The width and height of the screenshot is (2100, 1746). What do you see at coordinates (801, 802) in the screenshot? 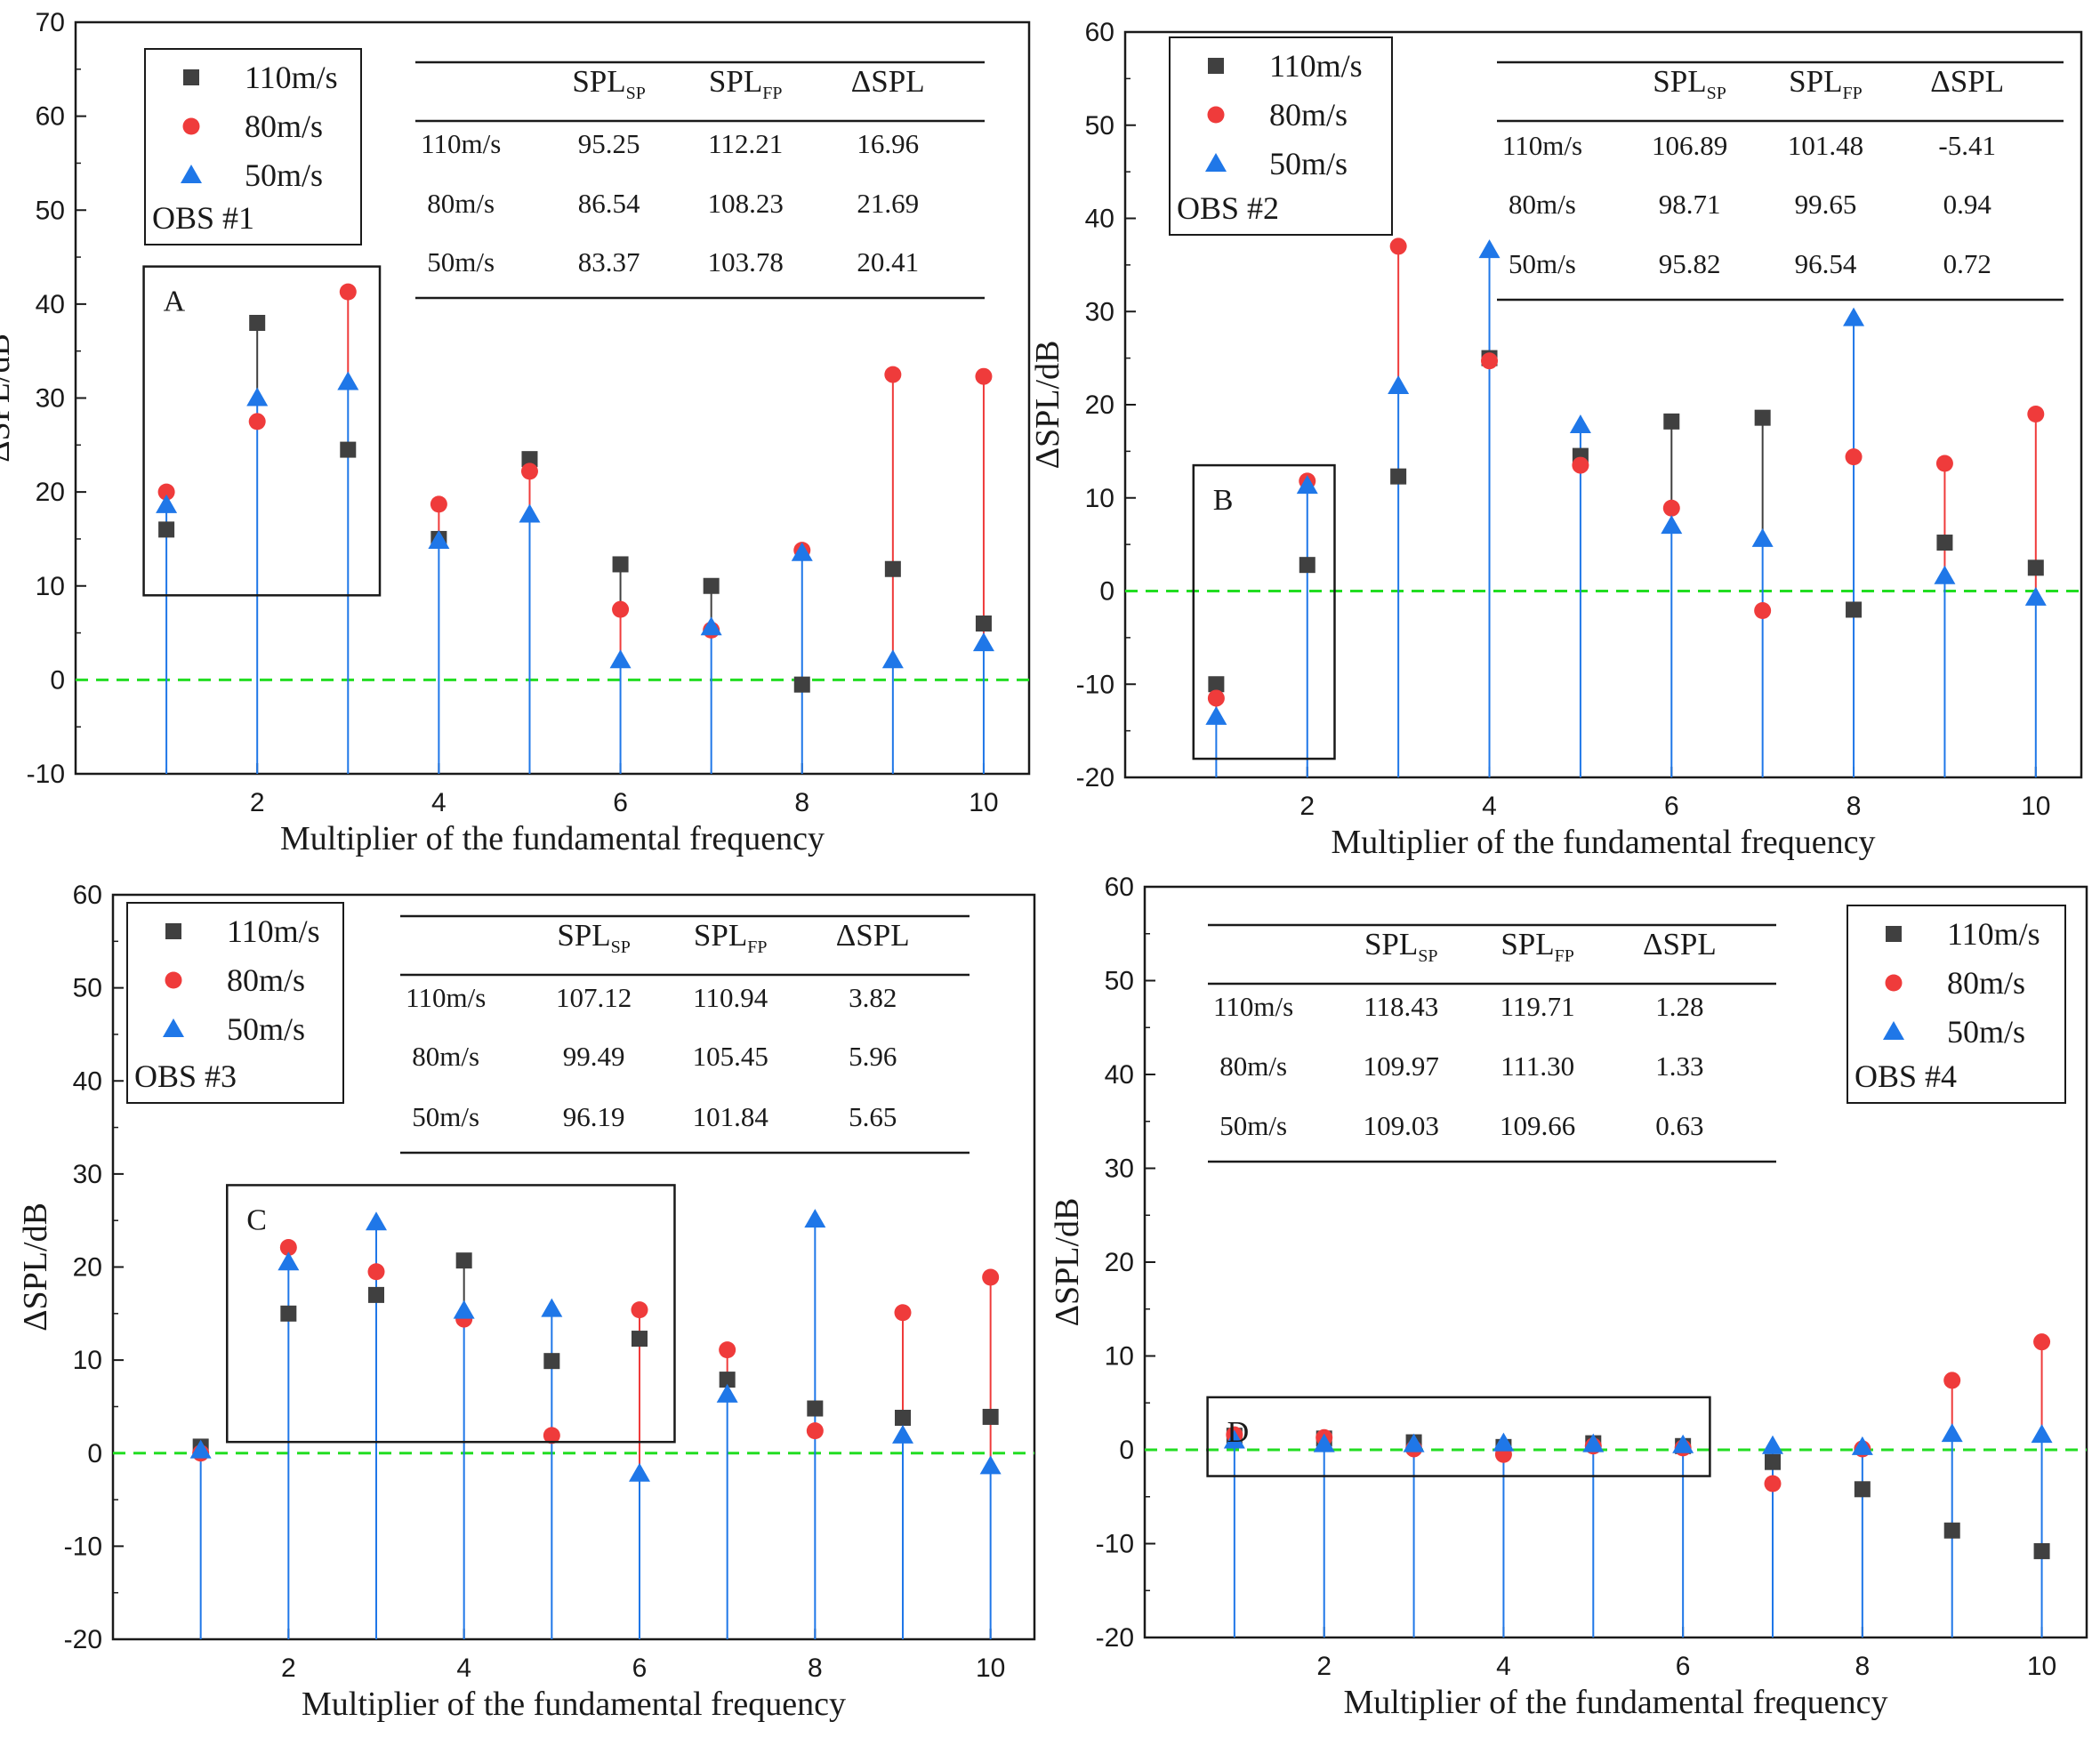
I see `x-tick-label: 8` at bounding box center [801, 802].